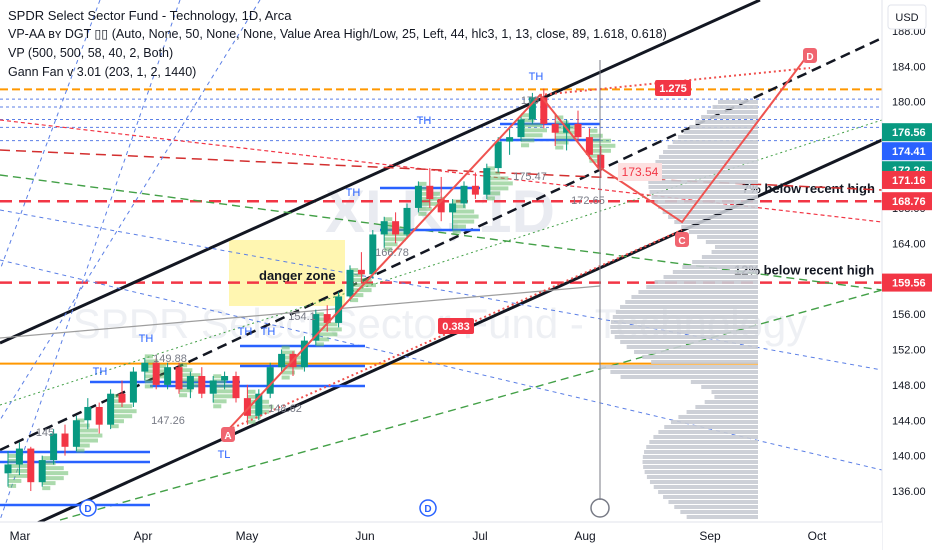 The height and width of the screenshot is (555, 932). Describe the element at coordinates (224, 455) in the screenshot. I see `pivot-label: TL` at that location.